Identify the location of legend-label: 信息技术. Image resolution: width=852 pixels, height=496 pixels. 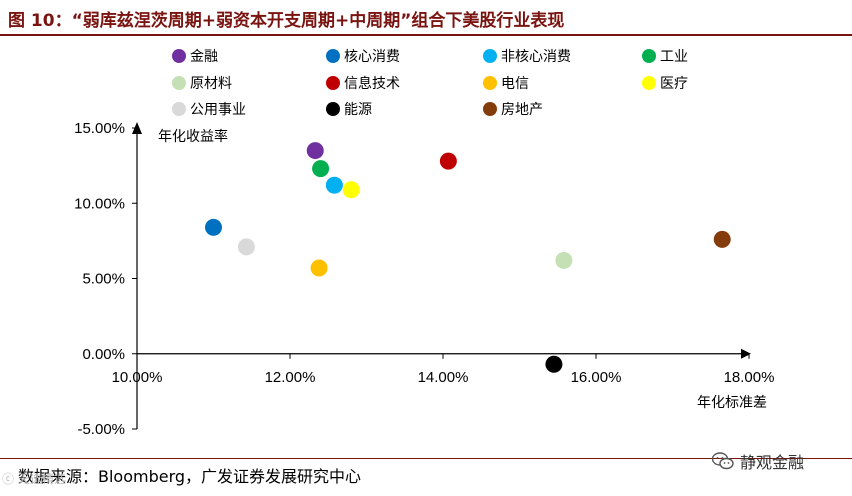
(372, 84).